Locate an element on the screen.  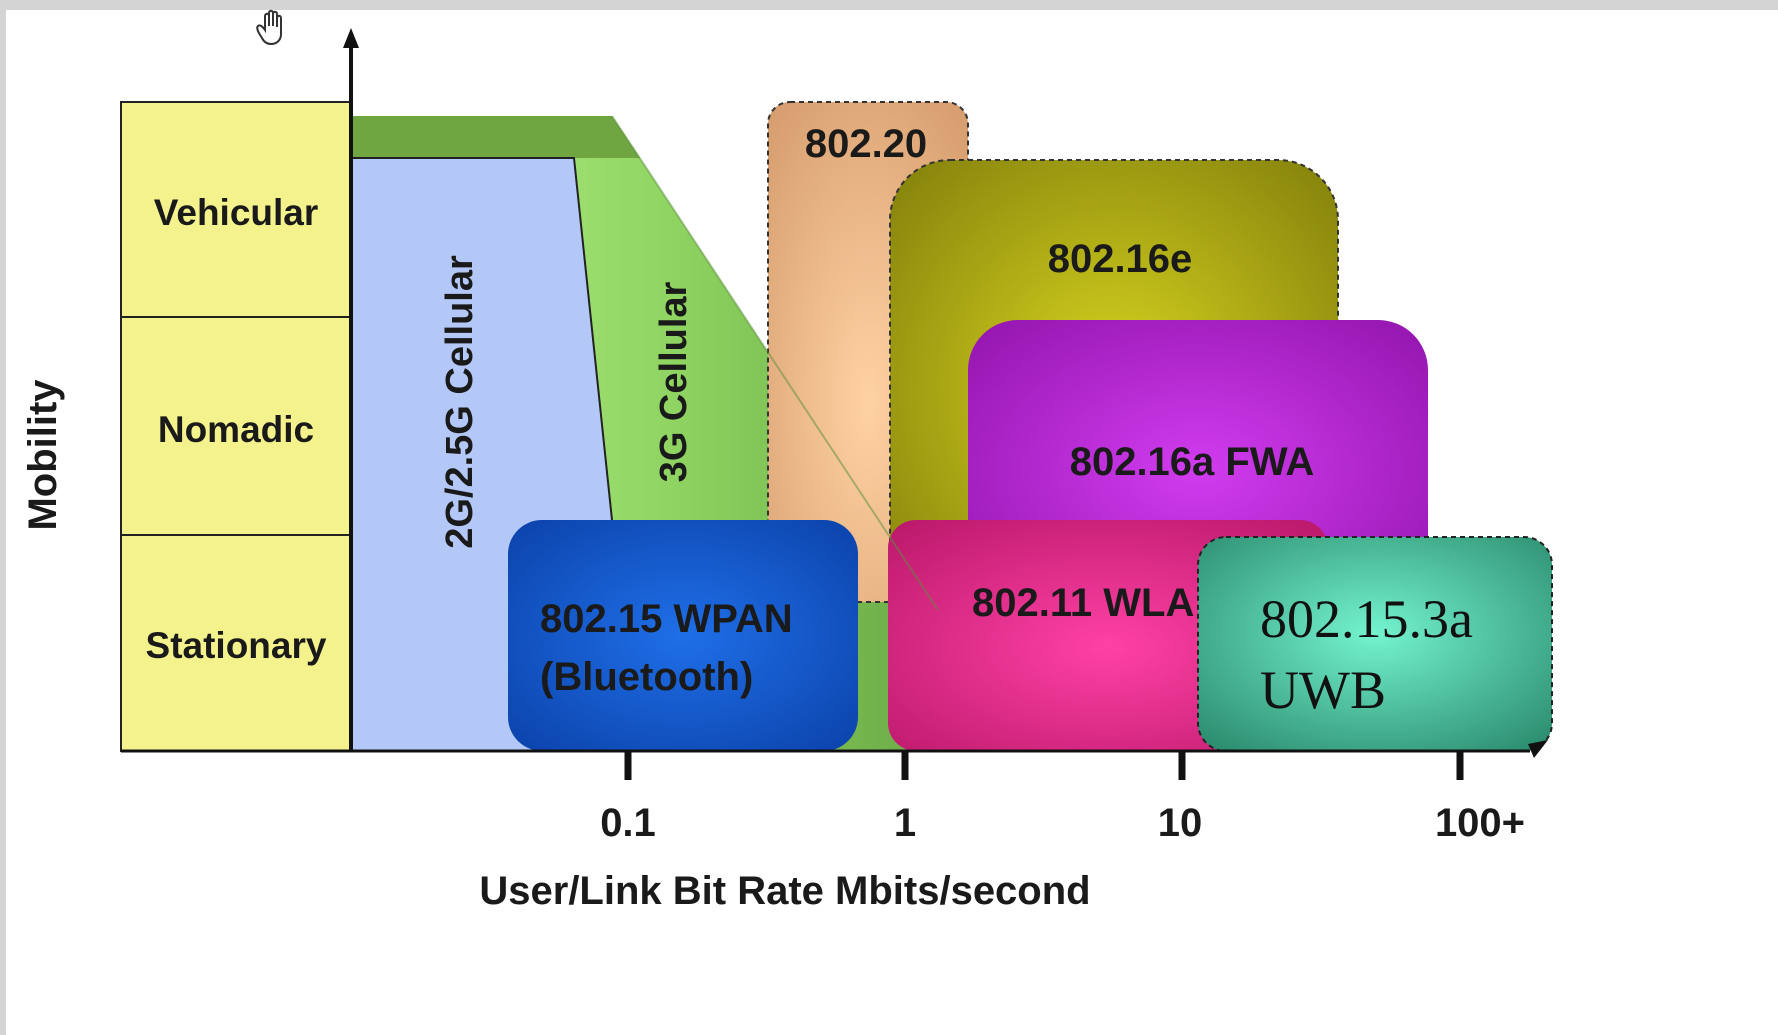
ieee-802-16e-label: 802.16e is located at coordinates (1120, 259).